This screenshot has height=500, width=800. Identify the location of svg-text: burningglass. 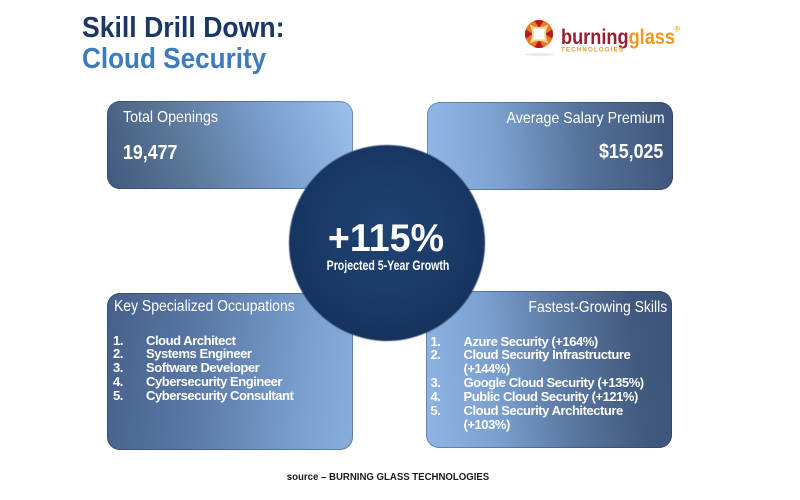
(618, 37).